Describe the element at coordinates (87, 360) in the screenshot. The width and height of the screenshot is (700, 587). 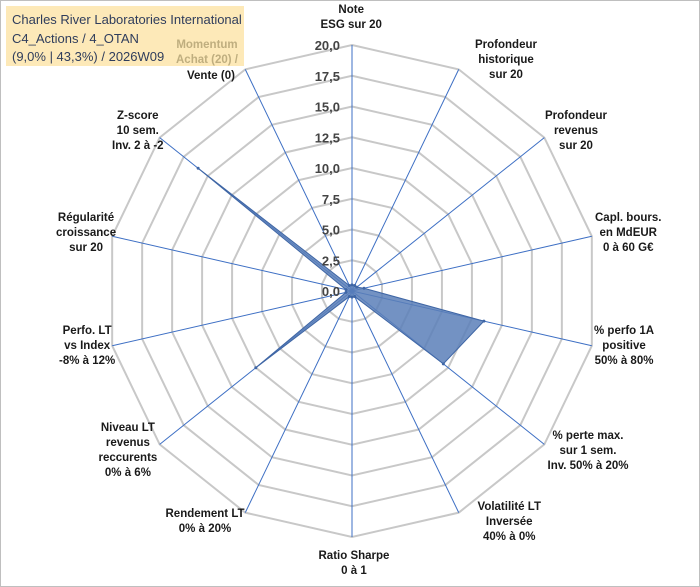
I see `axis-label-line: -8% à 12%` at that location.